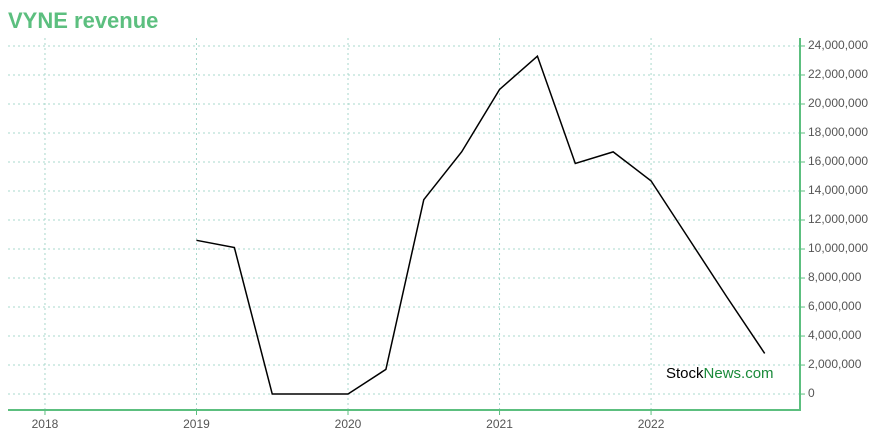  I want to click on chart-title: VYNE revenue, so click(83, 20).